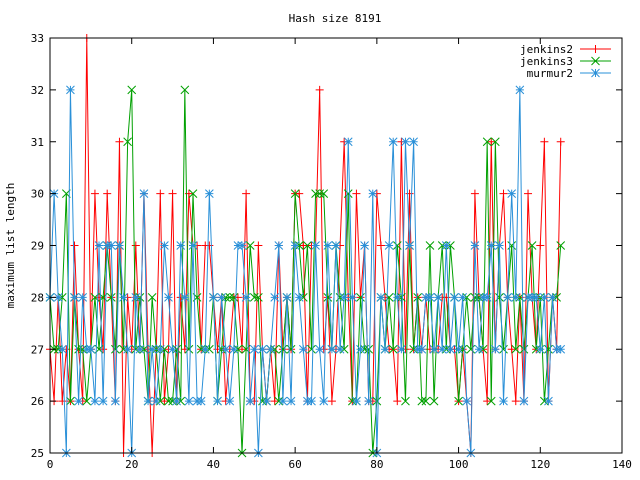 This screenshot has height=480, width=640. Describe the element at coordinates (50, 464) in the screenshot. I see `x-tick-label: 0` at that location.